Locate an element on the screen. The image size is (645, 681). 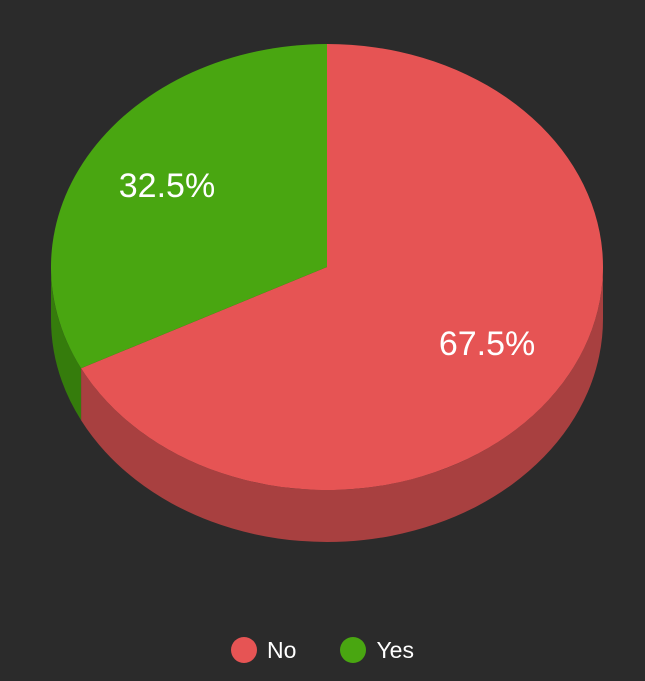
legend-item-no: No is located at coordinates (263, 650).